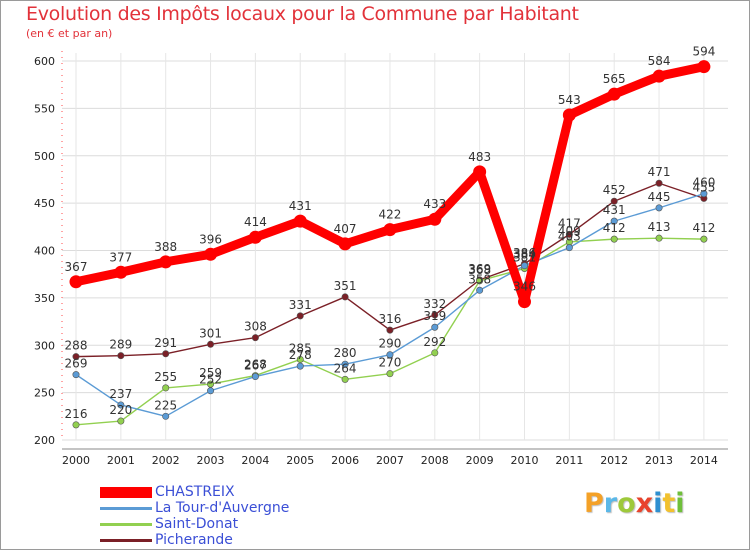 This screenshot has height=550, width=750. Describe the element at coordinates (345, 460) in the screenshot. I see `x-tick-label: 2006` at that location.